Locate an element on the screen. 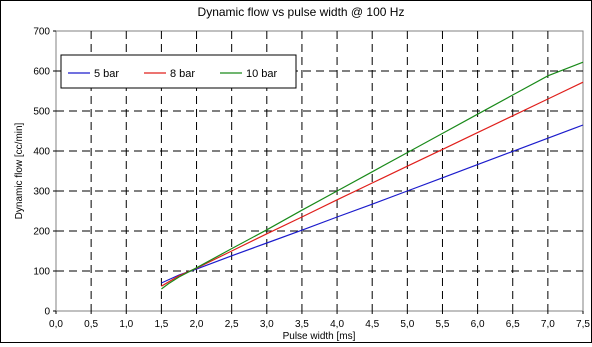 This screenshot has width=592, height=347. x-axis-label: Pulse width [ms] is located at coordinates (319, 336).